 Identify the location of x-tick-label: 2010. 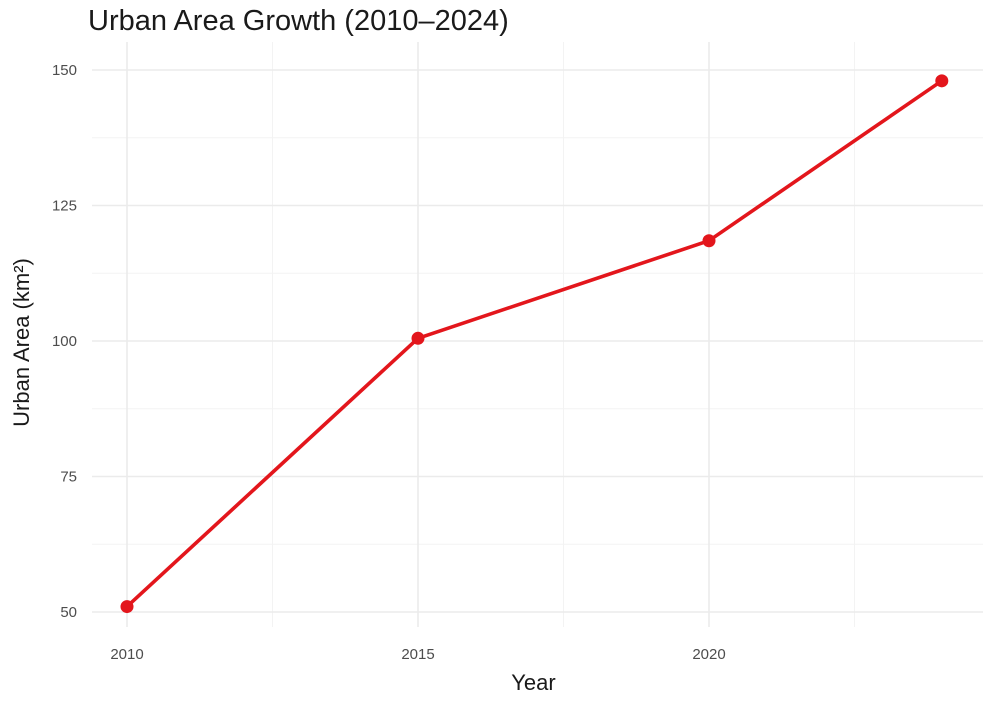
(126, 654).